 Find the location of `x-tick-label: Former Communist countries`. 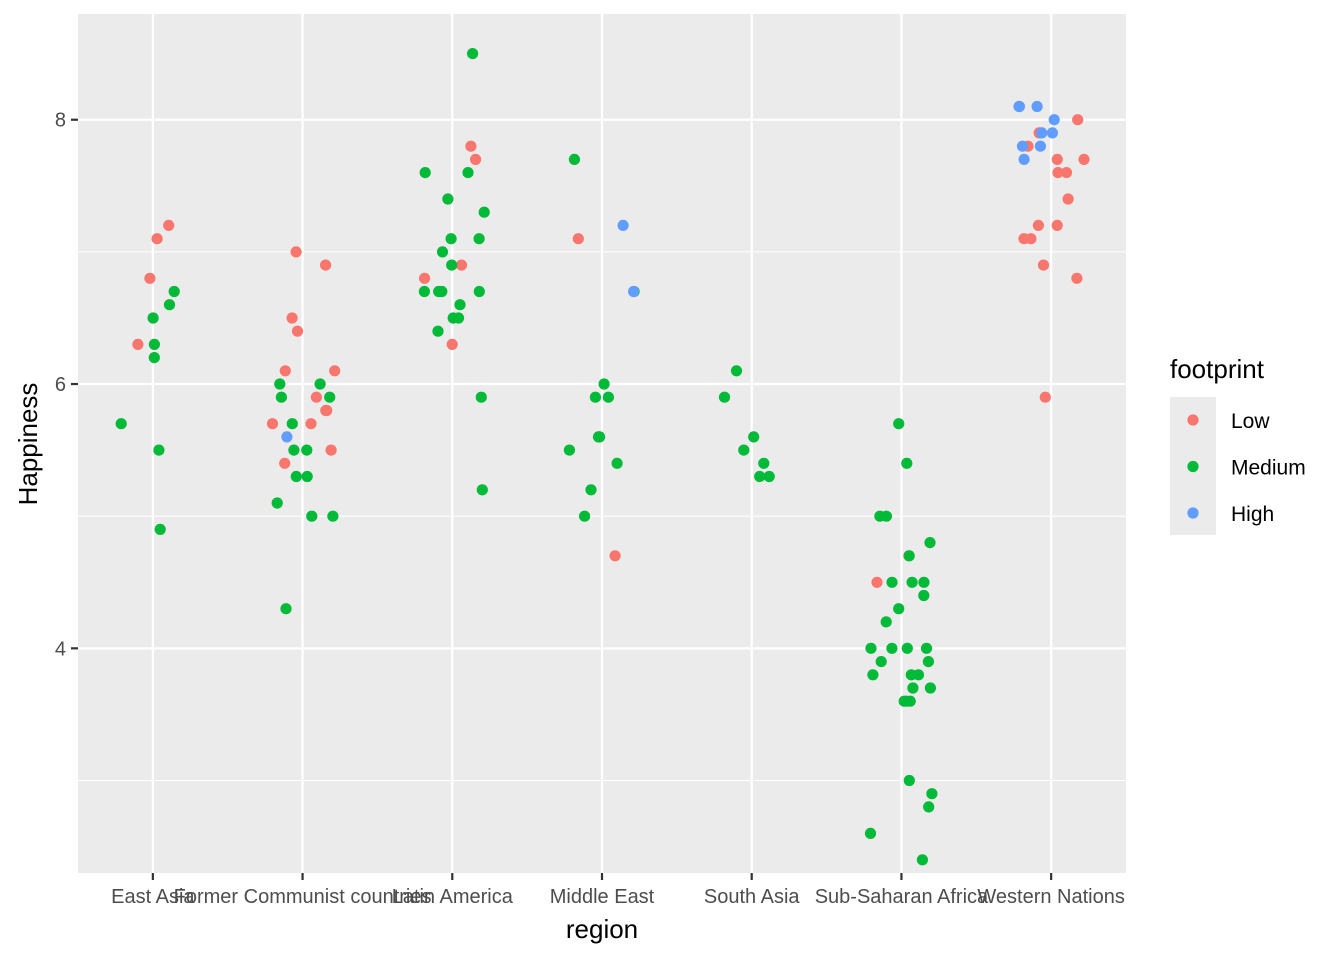

x-tick-label: Former Communist countries is located at coordinates (303, 897).